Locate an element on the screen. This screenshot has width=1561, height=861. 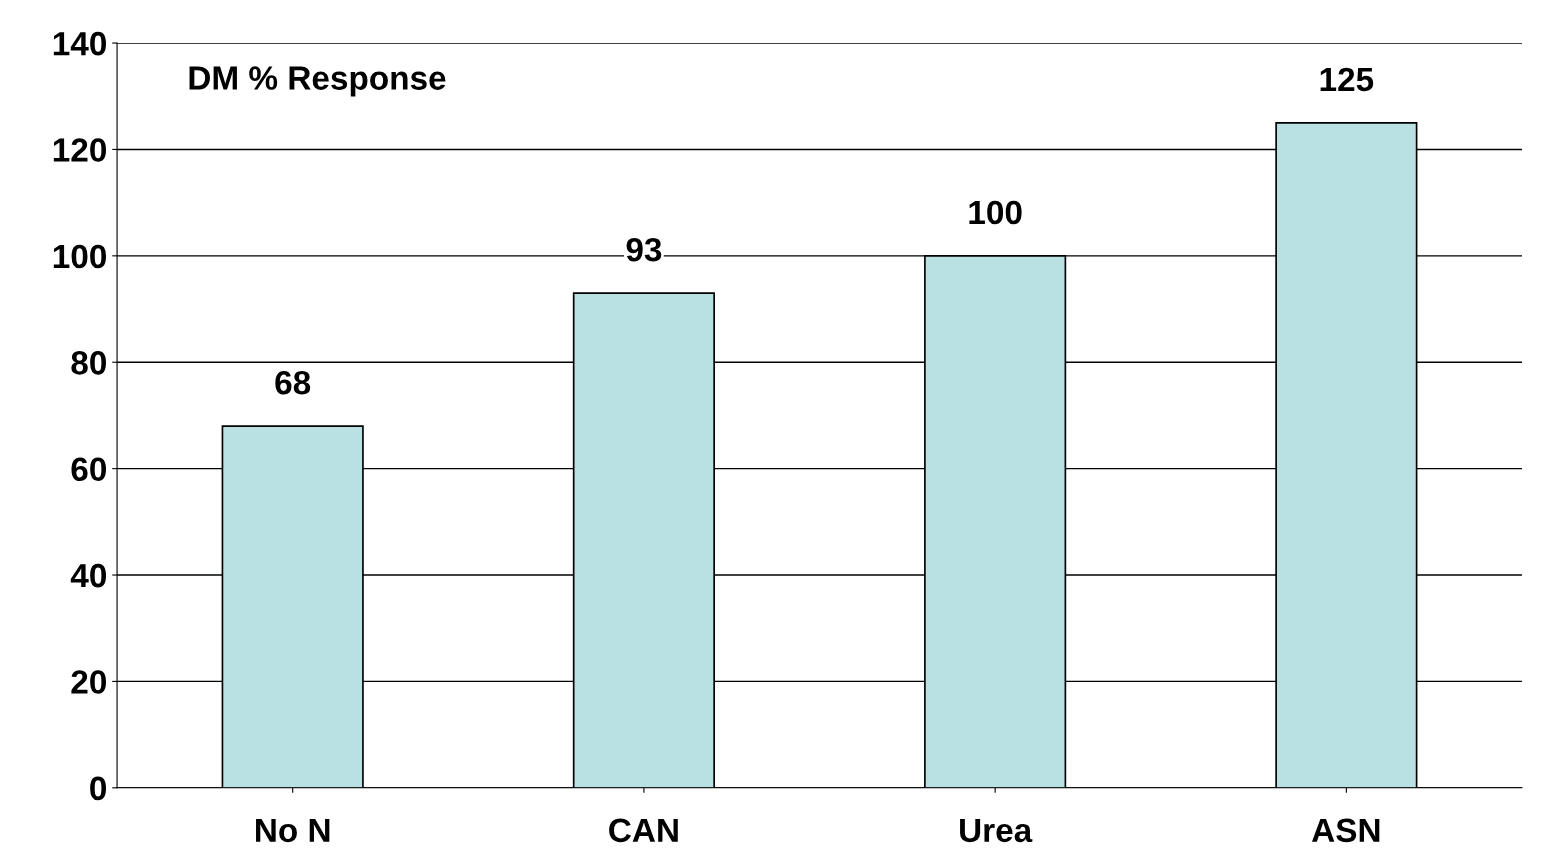
y-tick-label: 40 is located at coordinates (88, 575).